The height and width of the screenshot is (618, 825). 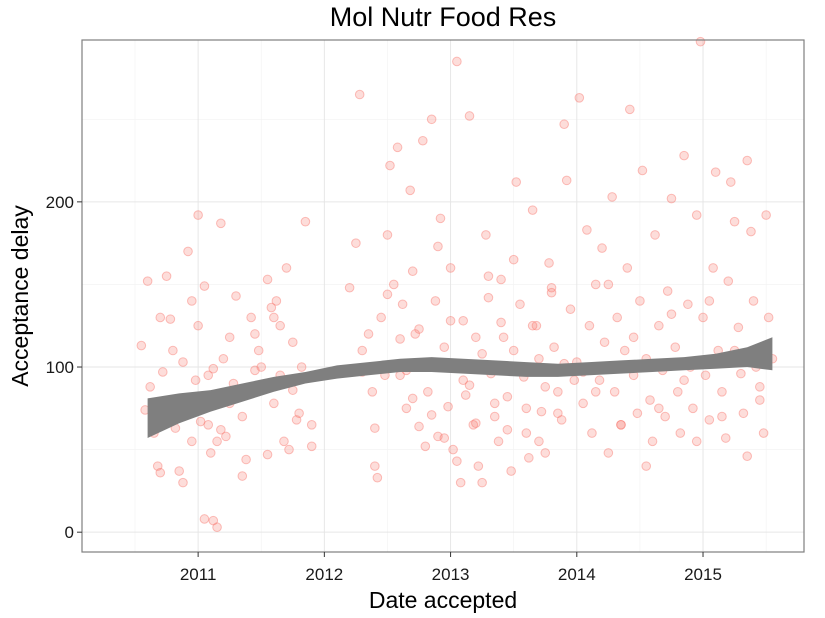 What do you see at coordinates (443, 17) in the screenshot?
I see `chart-title: Mol Nutr Food Res` at bounding box center [443, 17].